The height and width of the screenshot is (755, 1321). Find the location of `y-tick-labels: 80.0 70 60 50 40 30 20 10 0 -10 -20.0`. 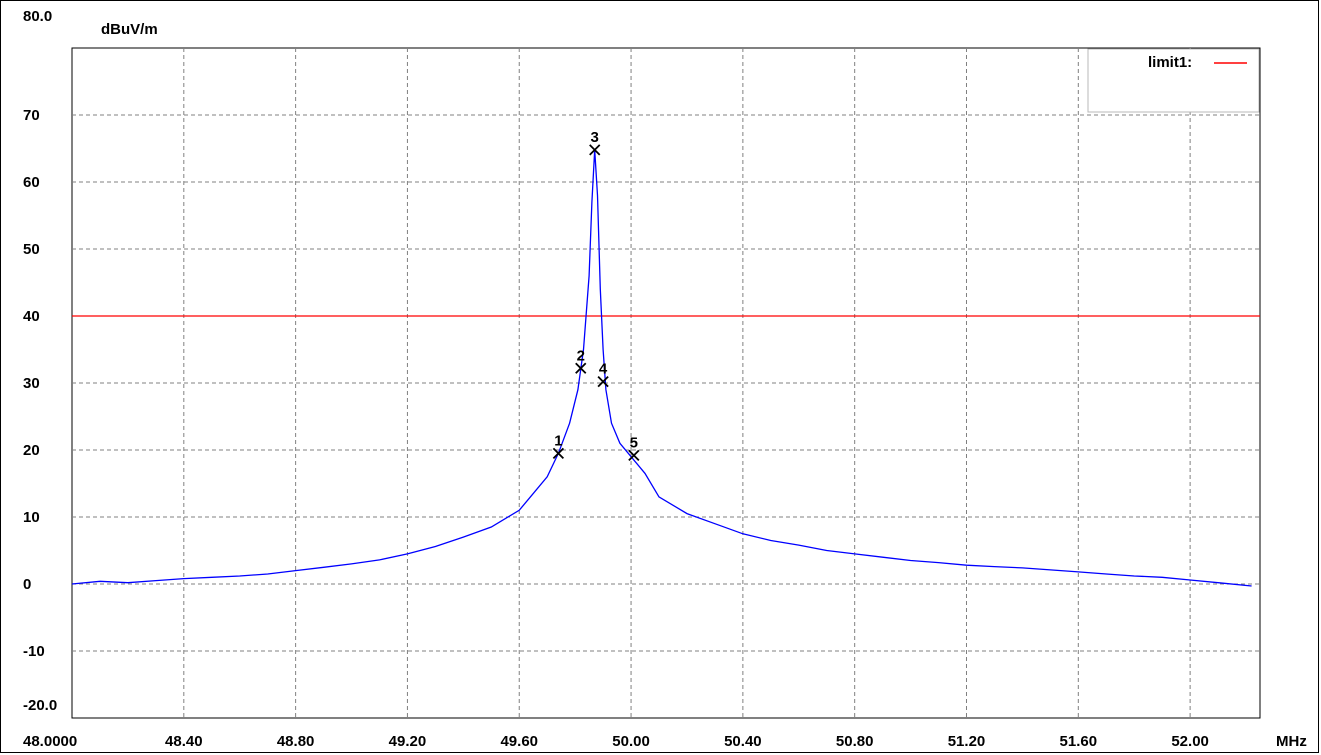

y-tick-labels: 80.0 70 60 50 40 30 20 10 0 -10 -20.0 is located at coordinates (40, 361).